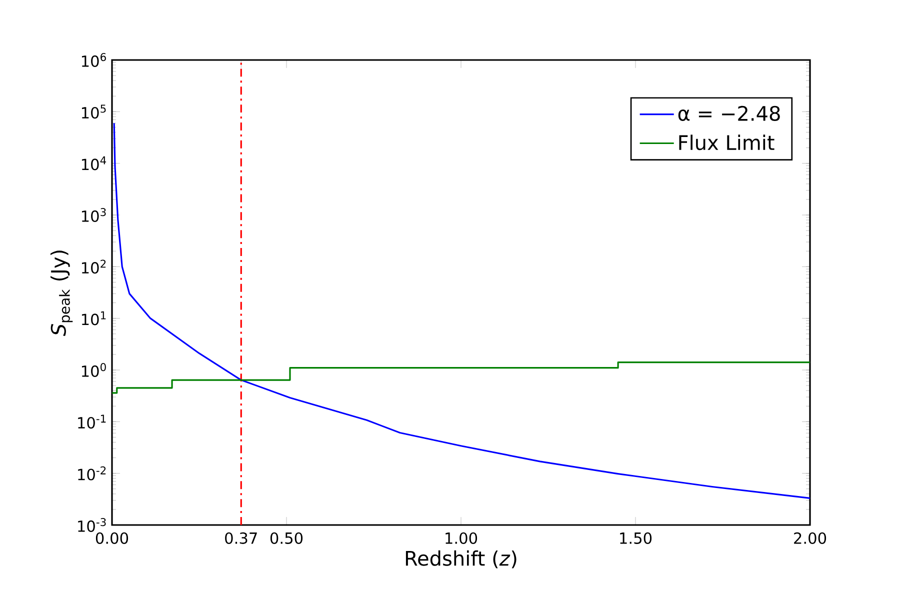 The height and width of the screenshot is (600, 900). What do you see at coordinates (286, 538) in the screenshot?
I see `x-tick-label: 0.50` at bounding box center [286, 538].